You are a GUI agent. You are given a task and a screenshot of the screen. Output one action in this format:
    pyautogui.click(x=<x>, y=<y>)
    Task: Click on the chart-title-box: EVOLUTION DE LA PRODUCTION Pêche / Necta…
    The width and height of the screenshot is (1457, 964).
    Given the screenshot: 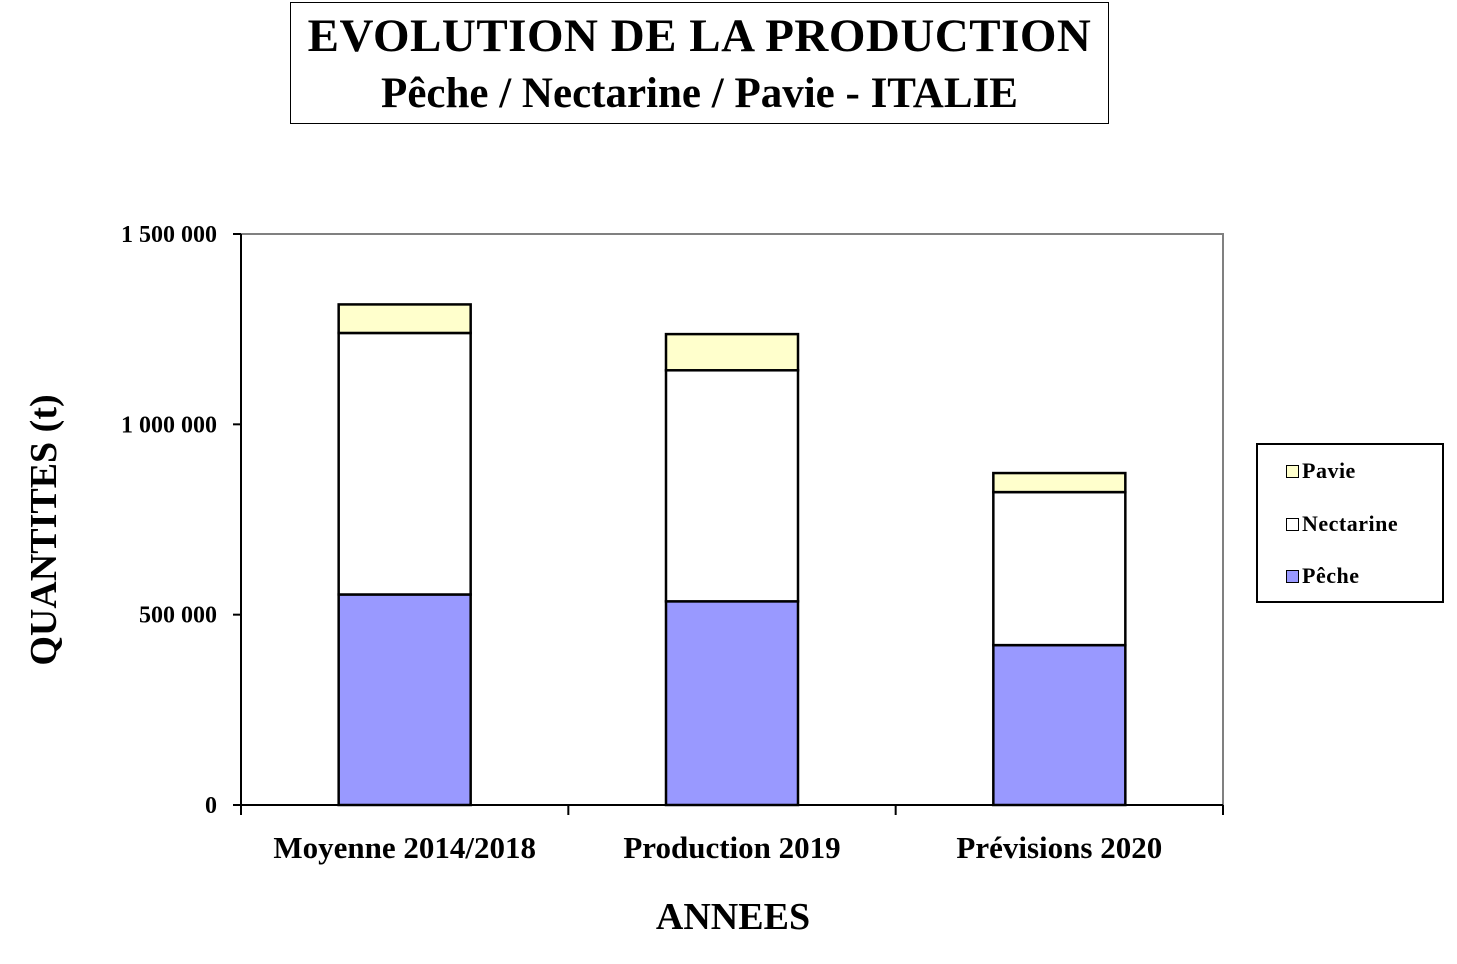 What is the action you would take?
    pyautogui.click(x=699, y=63)
    